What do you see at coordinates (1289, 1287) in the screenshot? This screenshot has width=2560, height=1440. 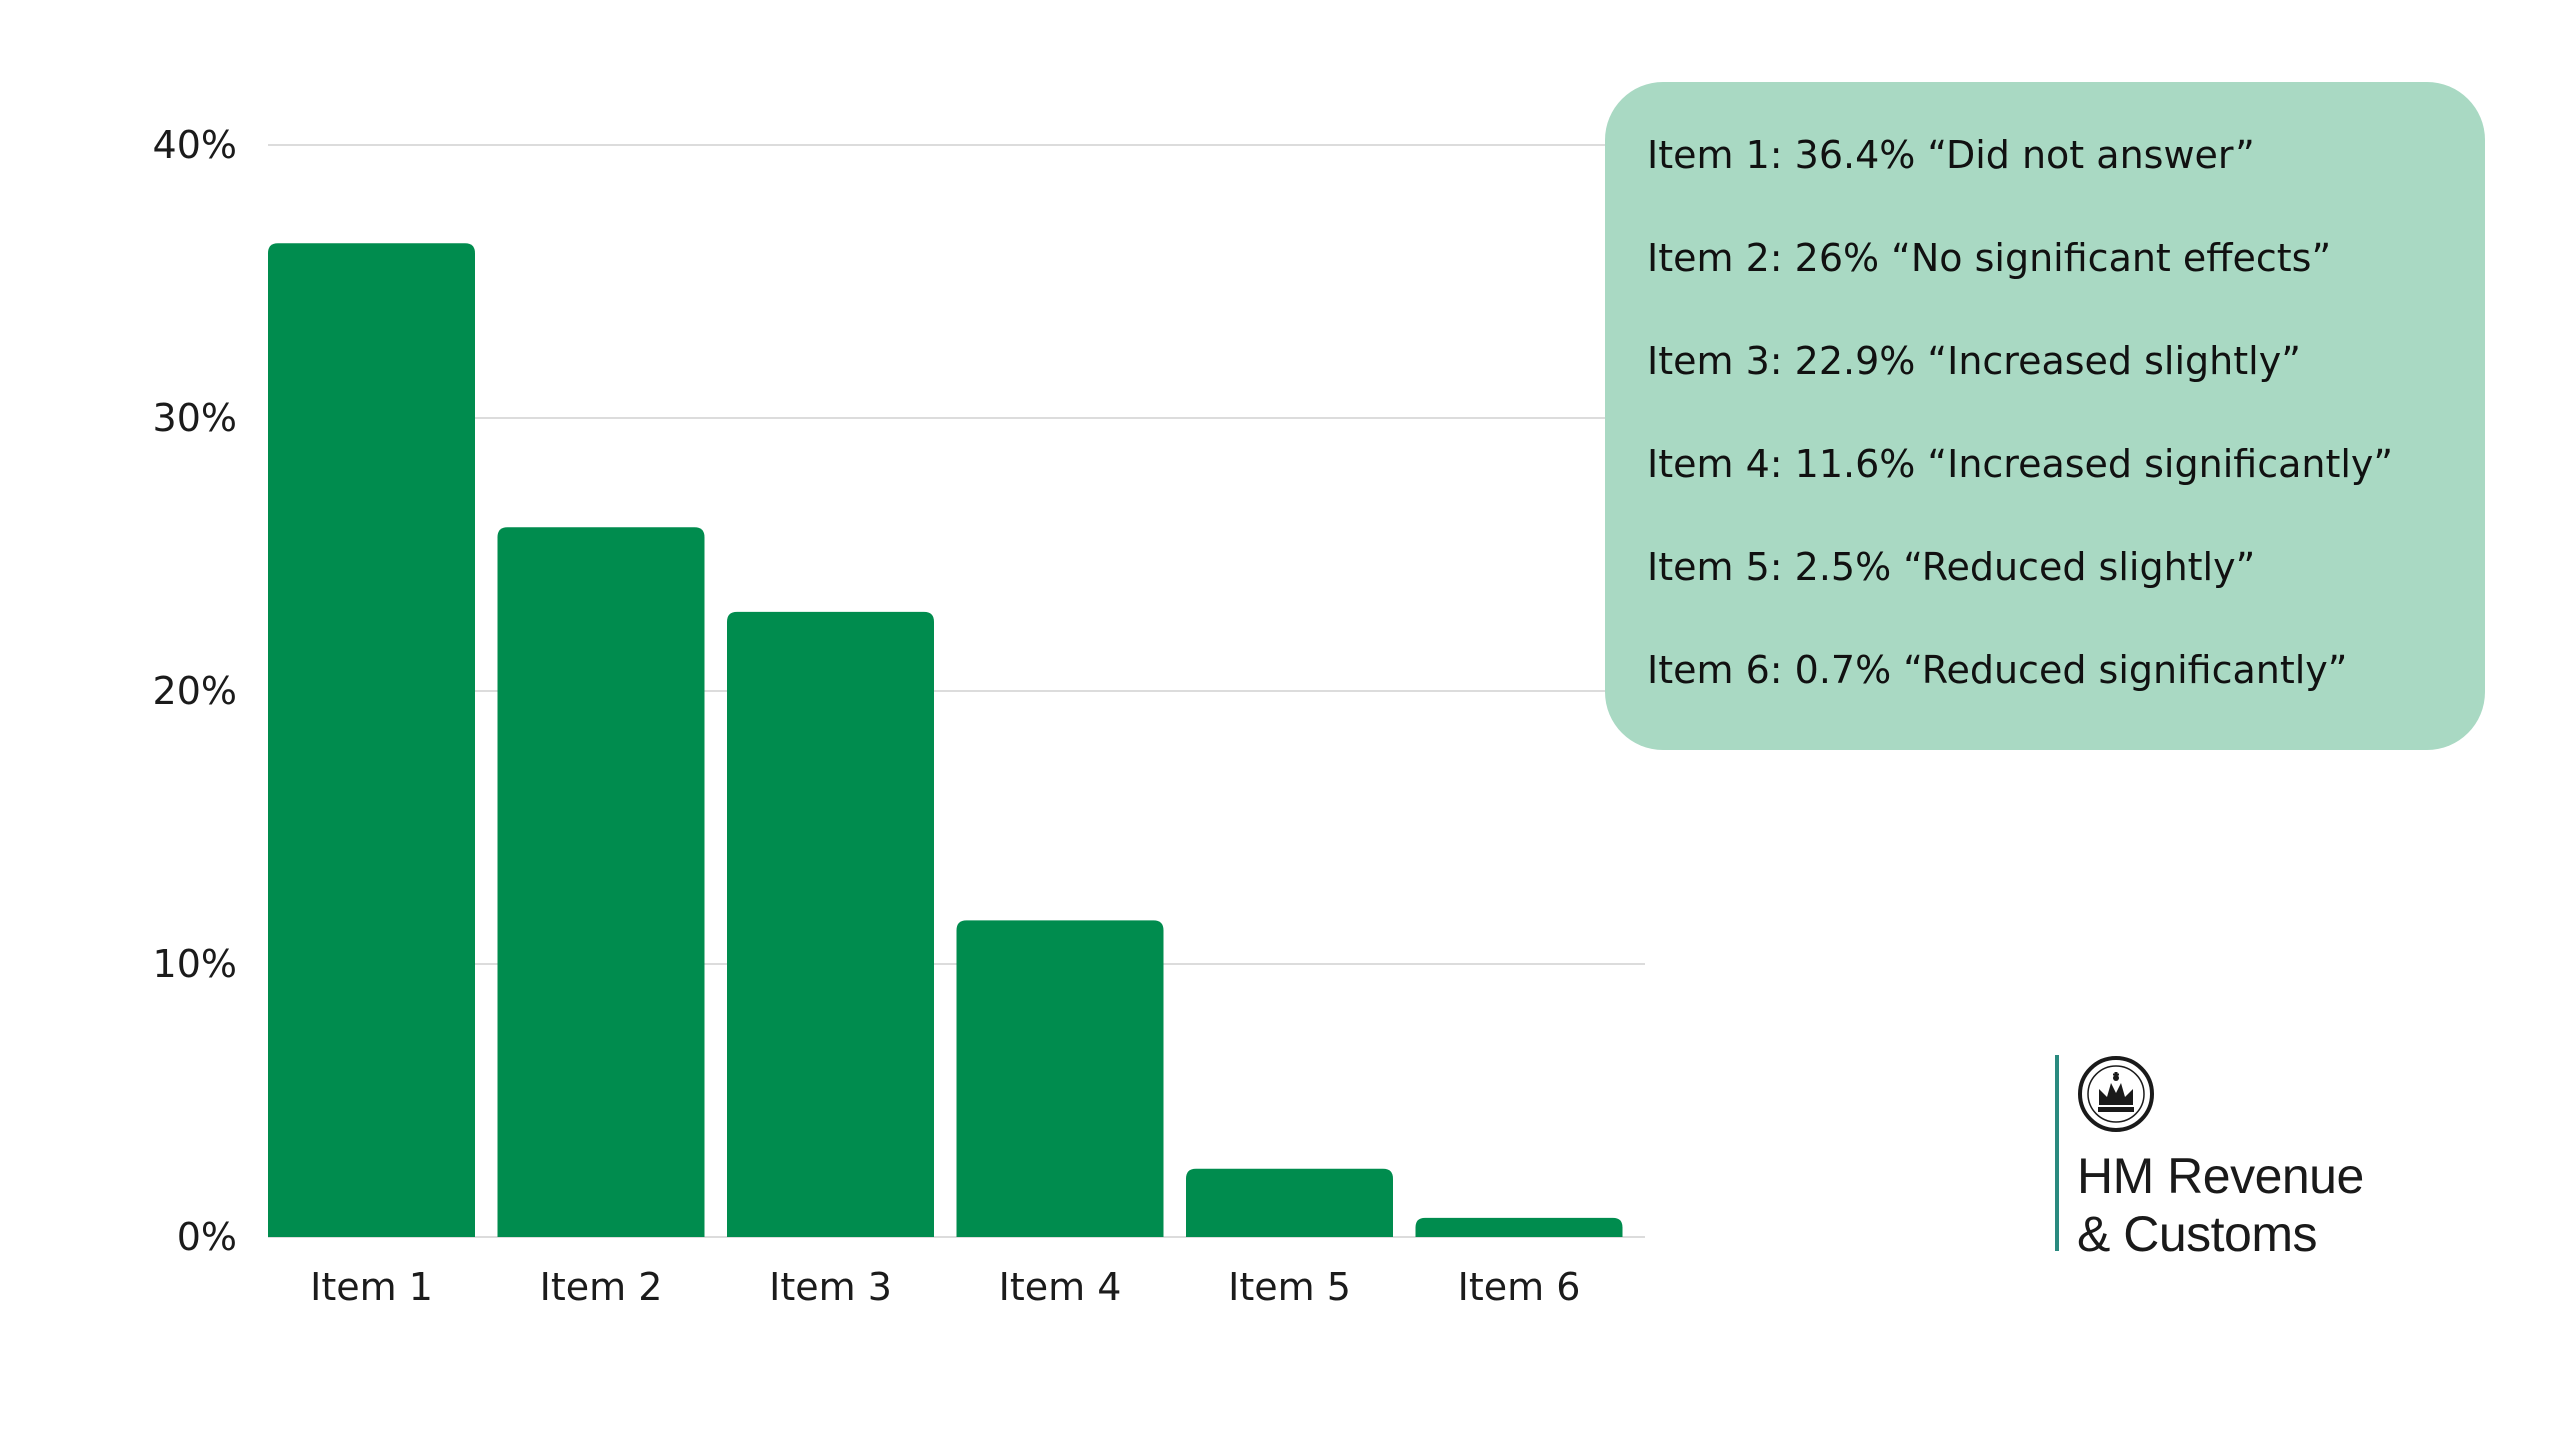 I see `x-tick-label: Item 5` at bounding box center [1289, 1287].